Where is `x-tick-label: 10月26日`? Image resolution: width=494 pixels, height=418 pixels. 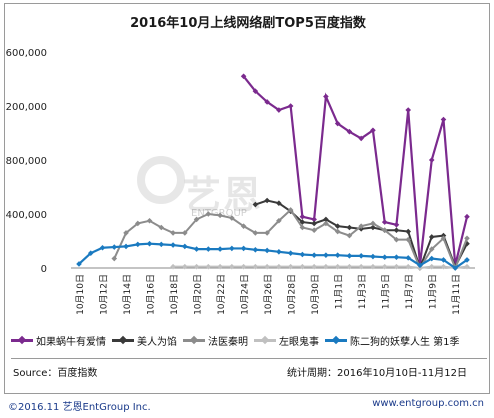
x-tick-label: 10月26日 is located at coordinates (268, 294).